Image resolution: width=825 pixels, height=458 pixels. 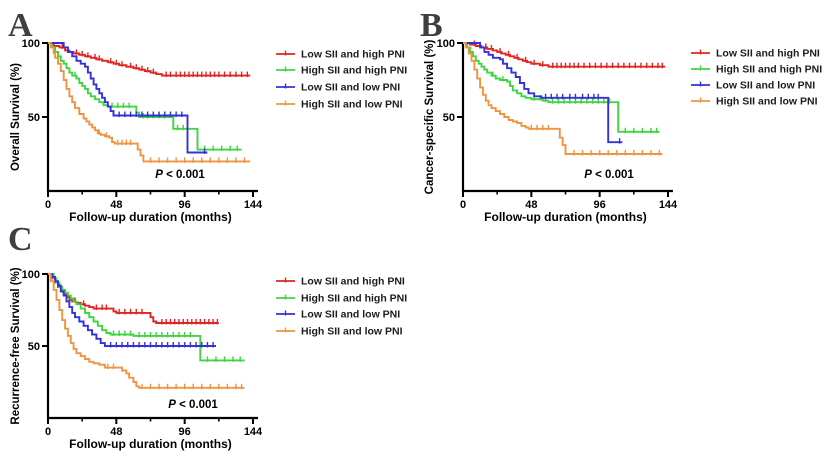 I want to click on y-axis-label: Overall Survival (%), so click(x=16, y=117).